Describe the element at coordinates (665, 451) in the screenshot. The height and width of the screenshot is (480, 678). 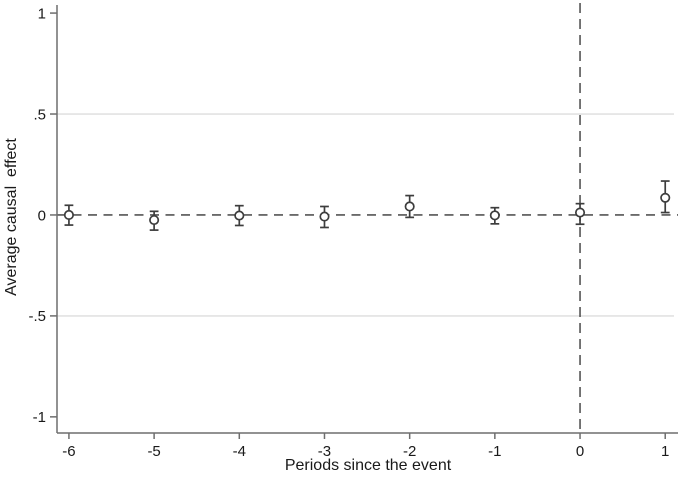
I see `x-tick-label: 1` at that location.